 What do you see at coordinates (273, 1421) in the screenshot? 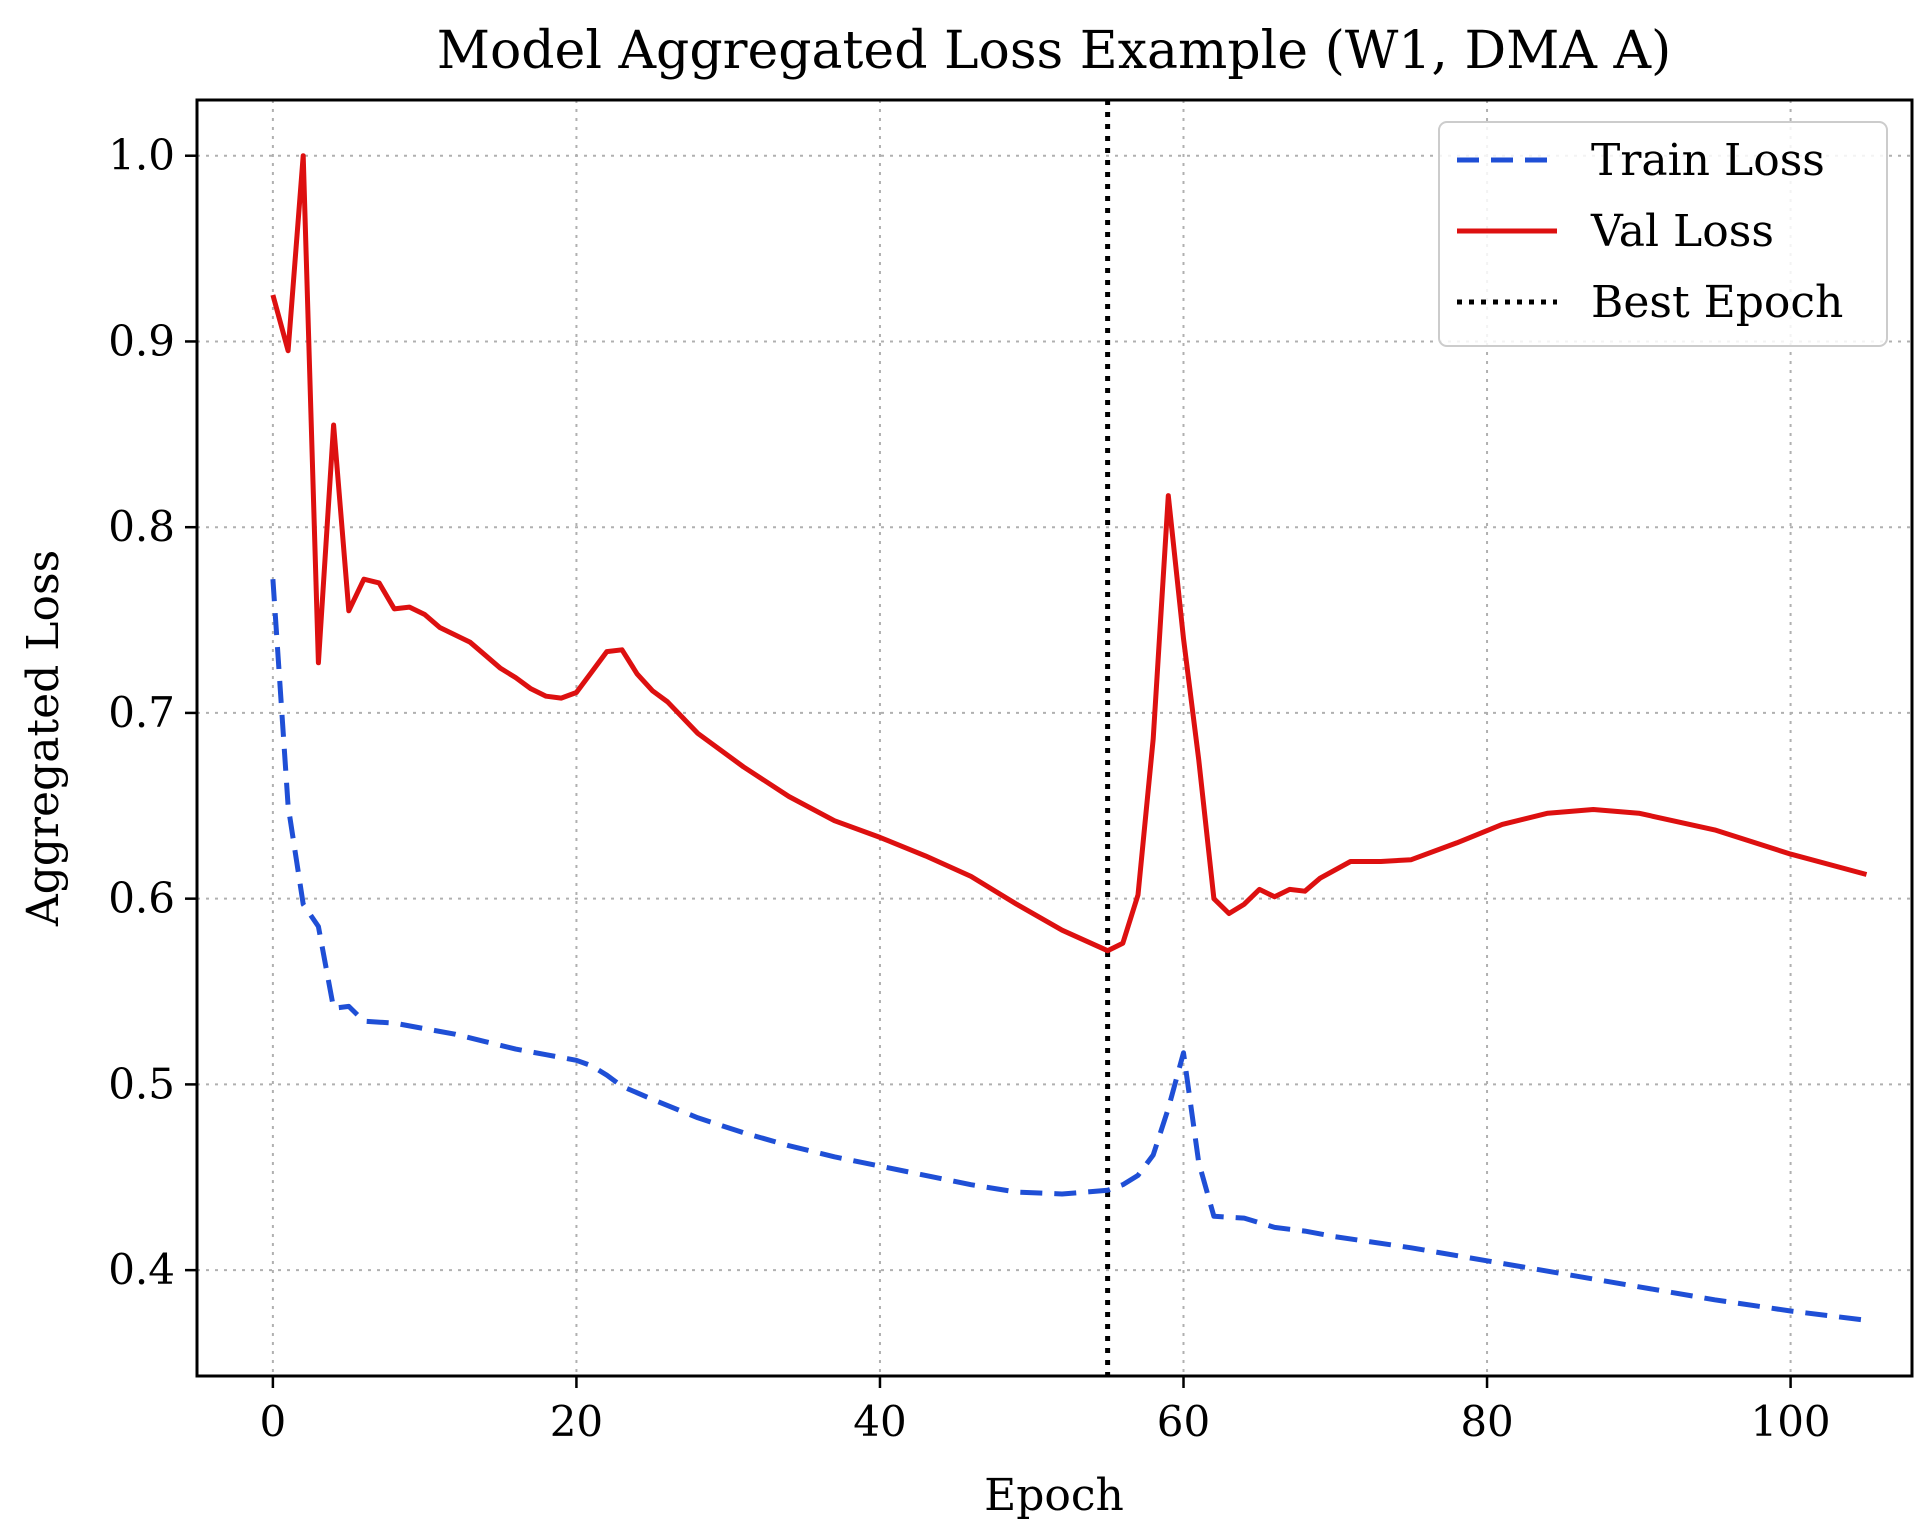
I see `x-tick-label: 0` at bounding box center [273, 1421].